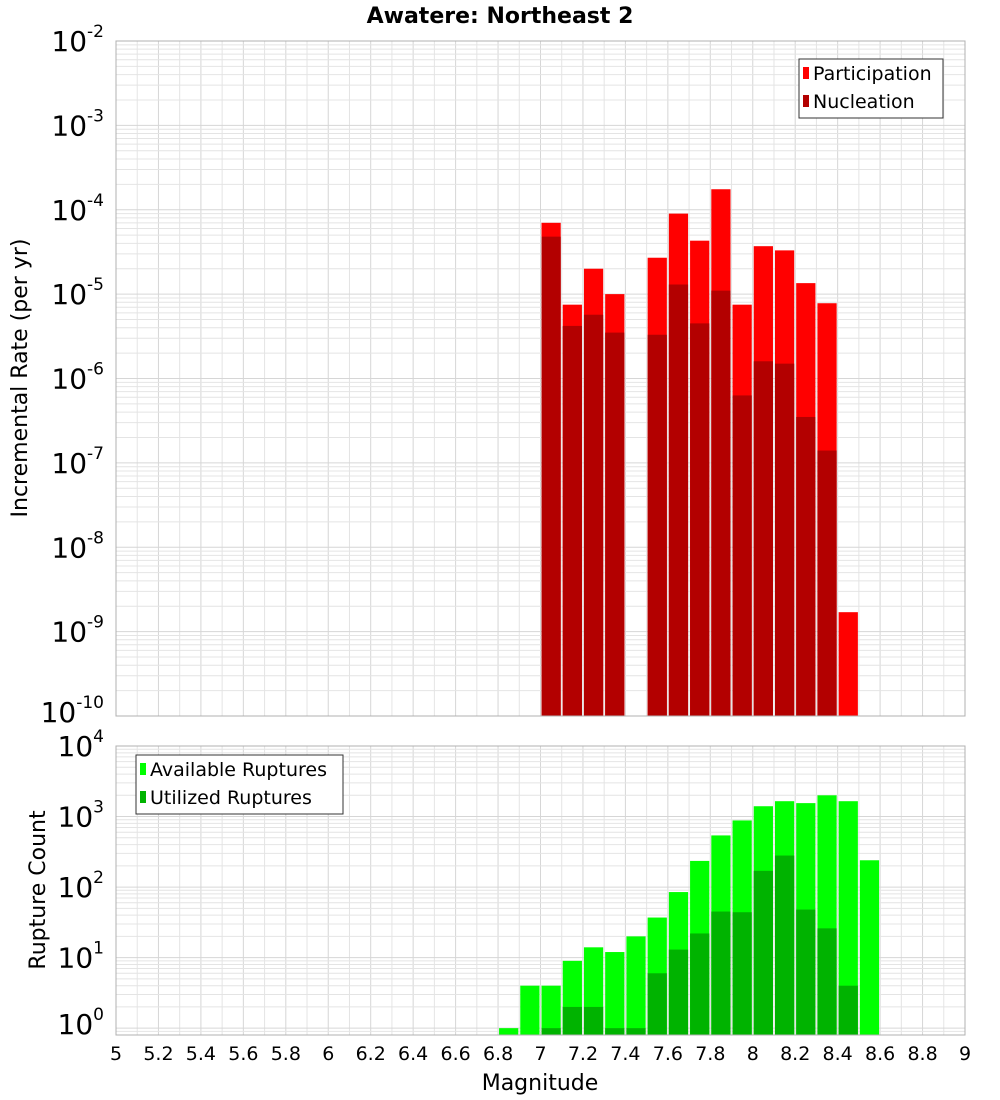 This screenshot has width=1000, height=1100. What do you see at coordinates (231, 798) in the screenshot?
I see `utilized-legend-label: Utilized Ruptures` at bounding box center [231, 798].